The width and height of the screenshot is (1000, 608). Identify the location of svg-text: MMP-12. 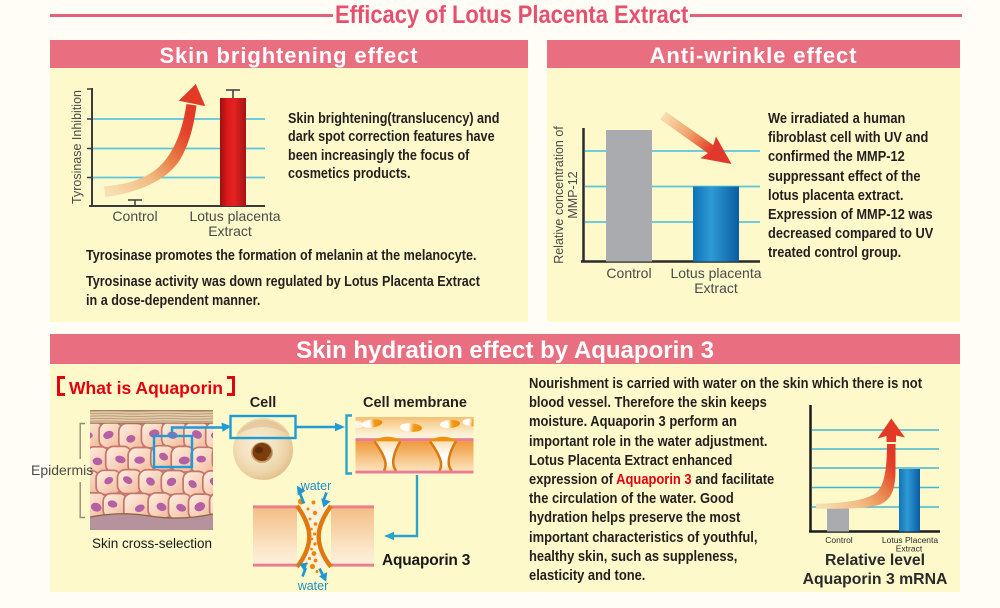
(573, 194).